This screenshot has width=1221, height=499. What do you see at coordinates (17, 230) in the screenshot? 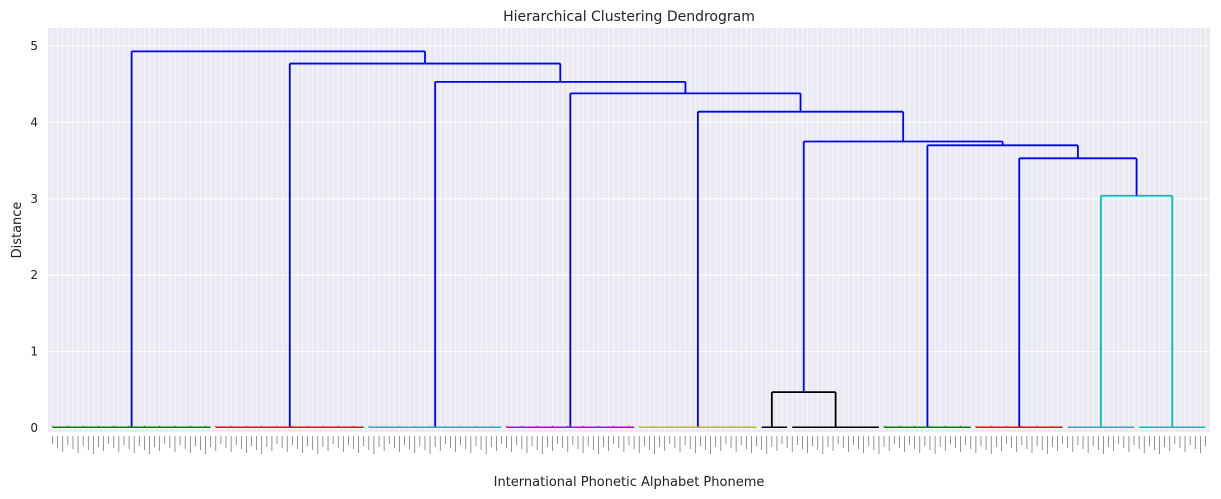
I see `y-axis-label: Distance` at bounding box center [17, 230].